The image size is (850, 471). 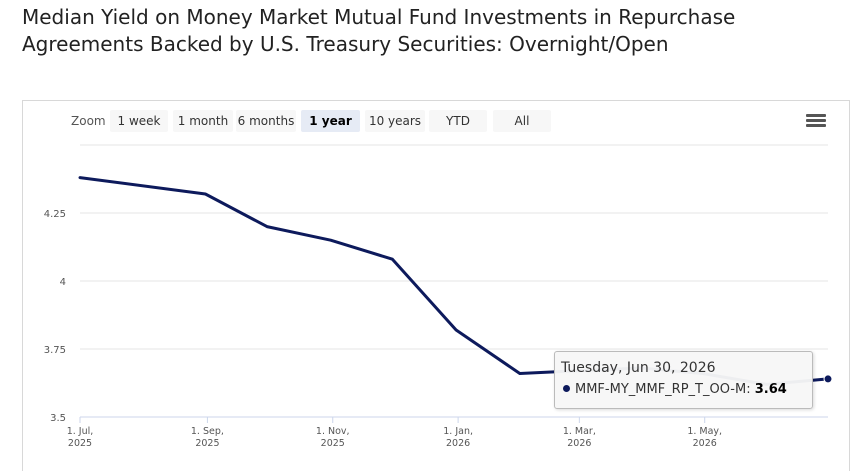 I want to click on x-tick-label-line: 1. May,, so click(x=704, y=431).